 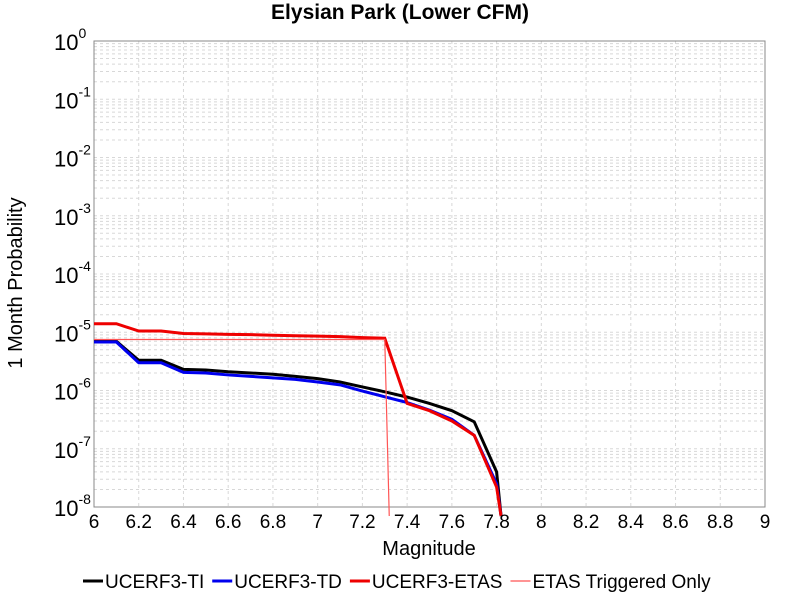 What do you see at coordinates (72, 331) in the screenshot?
I see `y-tick-label: 10⁻⁵` at bounding box center [72, 331].